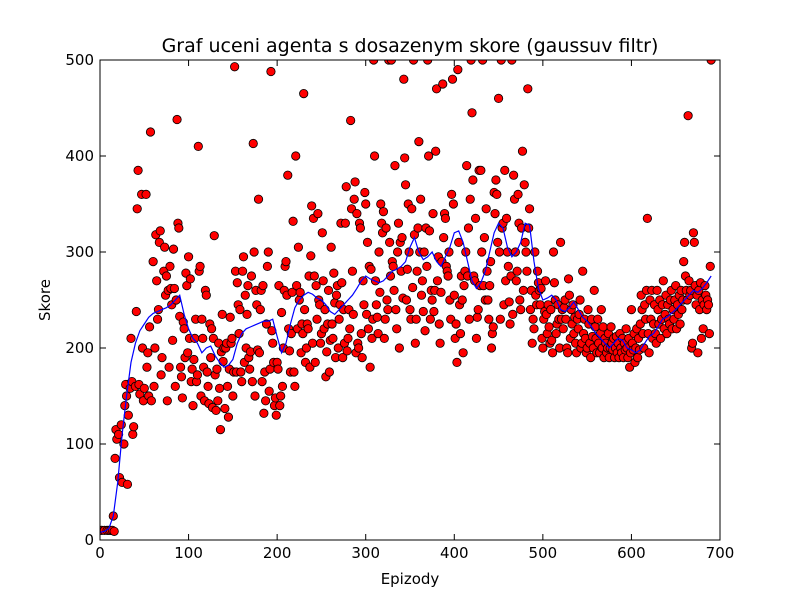 This screenshot has width=800, height=600. Describe the element at coordinates (543, 553) in the screenshot. I see `x-tick-label: 500` at that location.